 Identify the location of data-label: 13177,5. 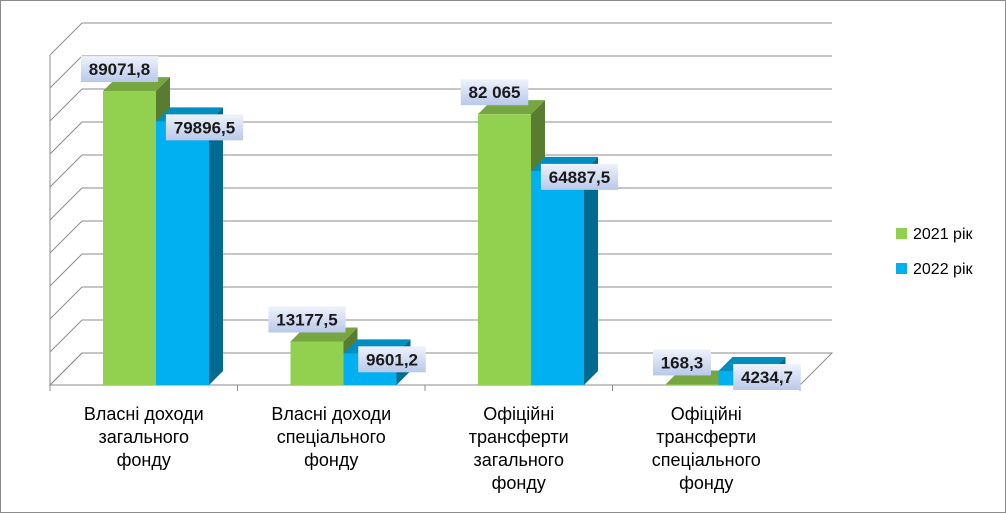
(307, 319).